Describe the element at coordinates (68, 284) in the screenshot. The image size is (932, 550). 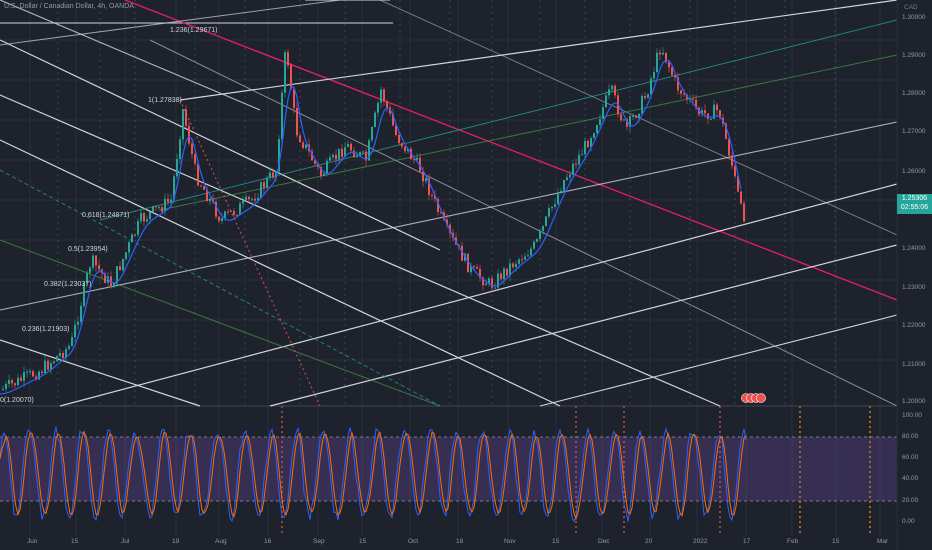
I see `fib-label-0382: 0.382(1.23037)` at that location.